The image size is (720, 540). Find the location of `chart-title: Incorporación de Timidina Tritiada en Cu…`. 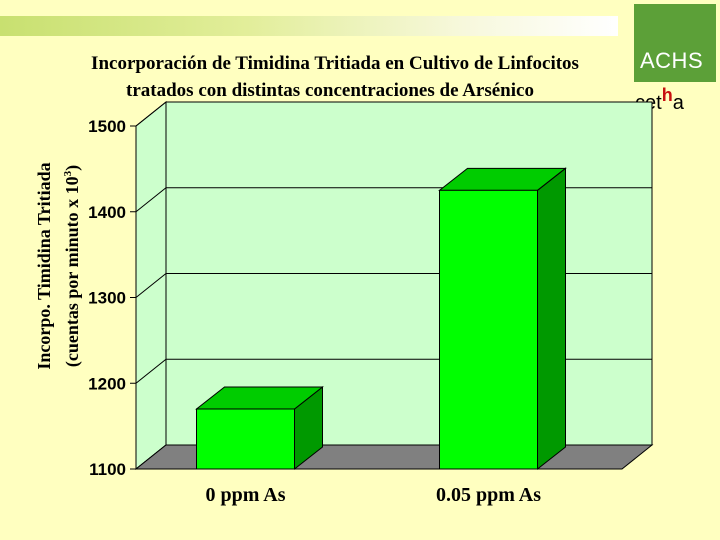

chart-title: Incorporación de Timidina Tritiada en Cu… is located at coordinates (330, 77).